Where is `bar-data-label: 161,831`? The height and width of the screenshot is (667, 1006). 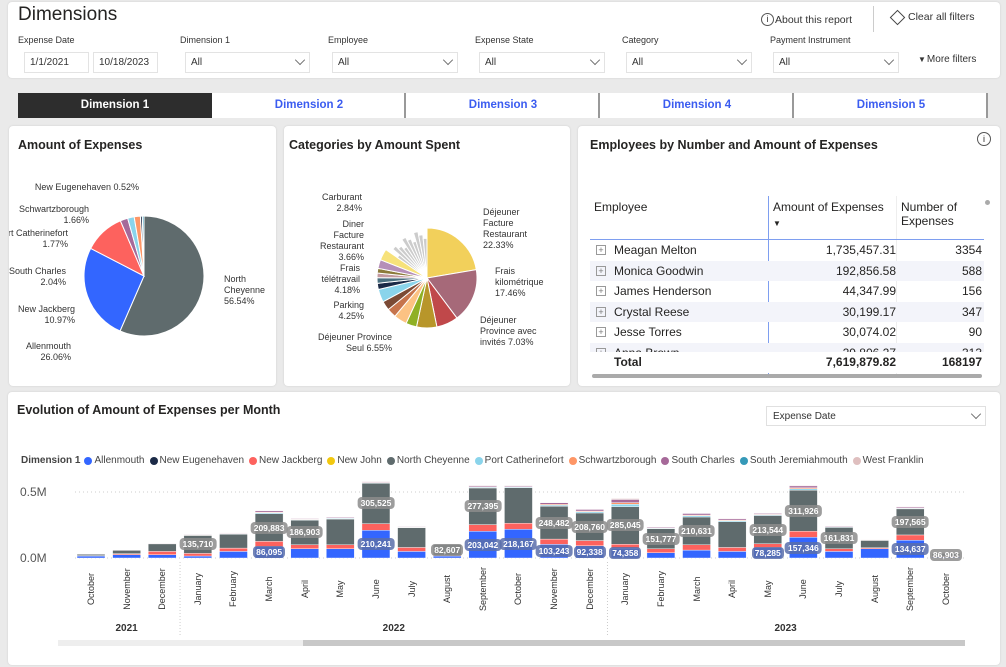 bar-data-label: 161,831 is located at coordinates (839, 538).